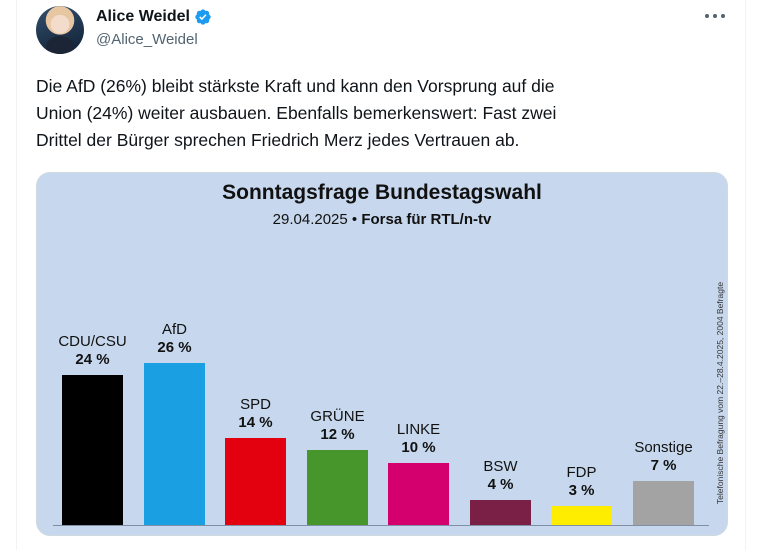 The height and width of the screenshot is (550, 768). What do you see at coordinates (16, 275) in the screenshot?
I see `timeline-border-left` at bounding box center [16, 275].